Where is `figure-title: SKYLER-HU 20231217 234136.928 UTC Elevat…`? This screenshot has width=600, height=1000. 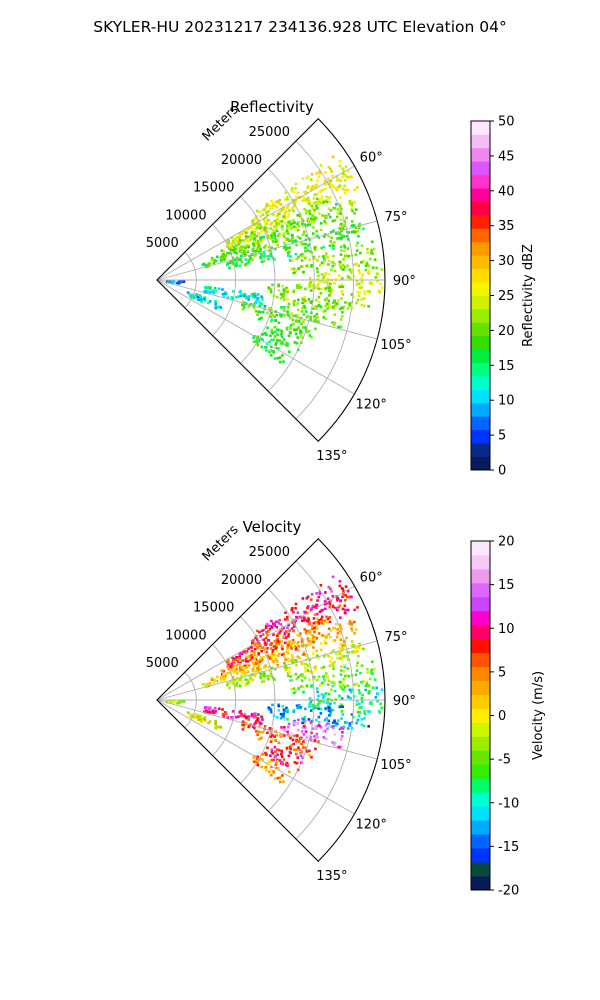
figure-title: SKYLER-HU 20231217 234136.928 UTC Elevat… is located at coordinates (300, 27).